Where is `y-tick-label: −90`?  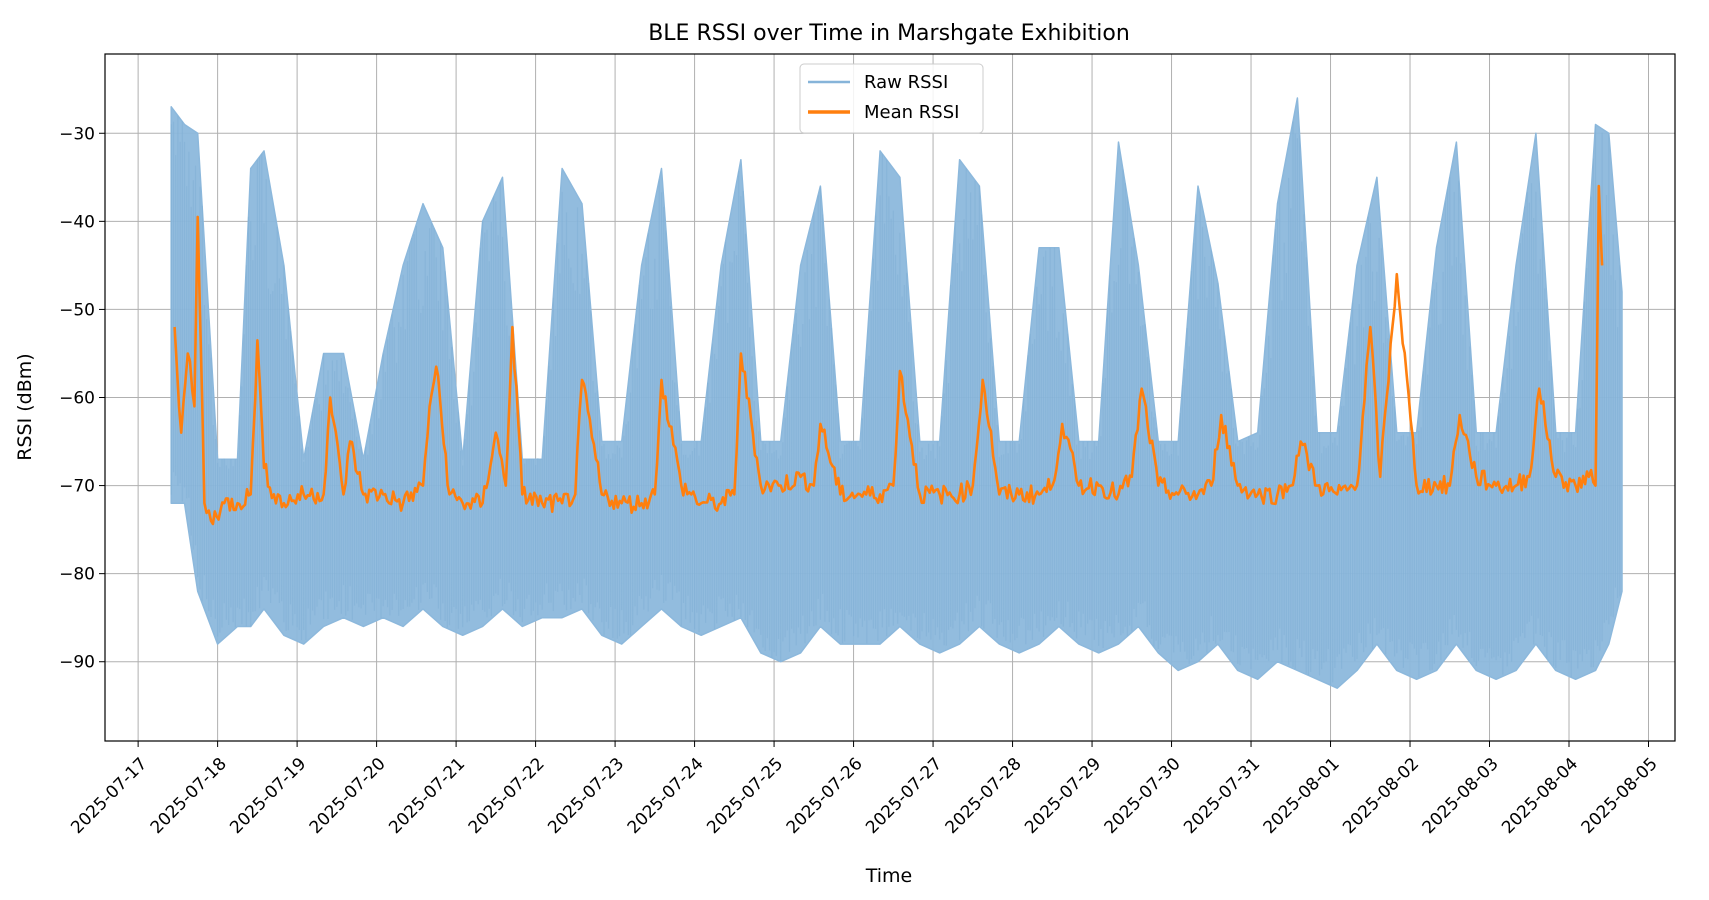
y-tick-label: −90 is located at coordinates (77, 663).